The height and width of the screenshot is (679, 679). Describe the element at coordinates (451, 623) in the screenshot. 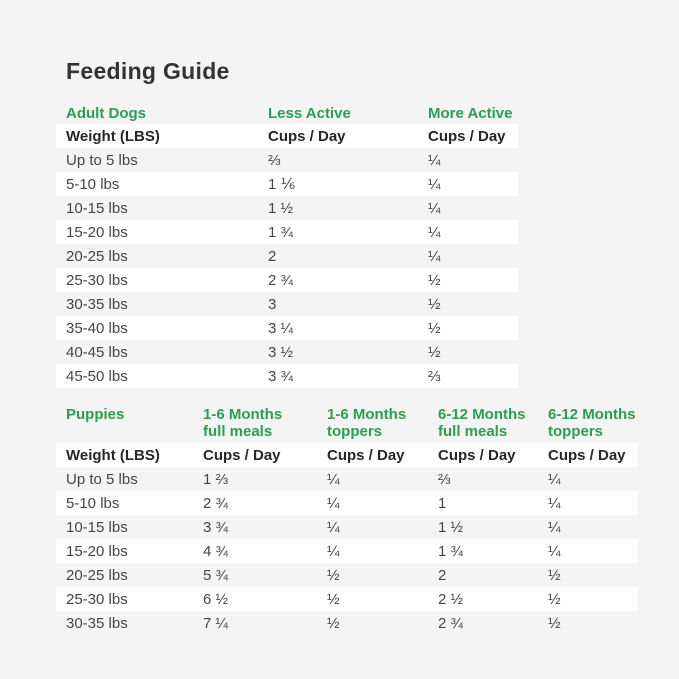

I see `full-meals-6-12-cell: 2 ¾` at that location.